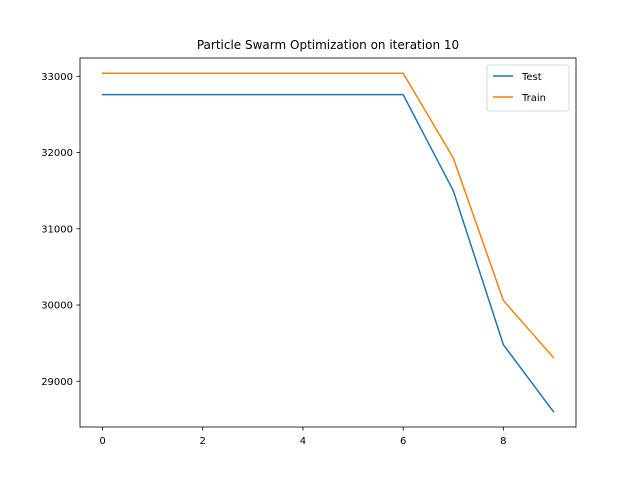  What do you see at coordinates (531, 77) in the screenshot?
I see `legend-label-test: Test` at bounding box center [531, 77].